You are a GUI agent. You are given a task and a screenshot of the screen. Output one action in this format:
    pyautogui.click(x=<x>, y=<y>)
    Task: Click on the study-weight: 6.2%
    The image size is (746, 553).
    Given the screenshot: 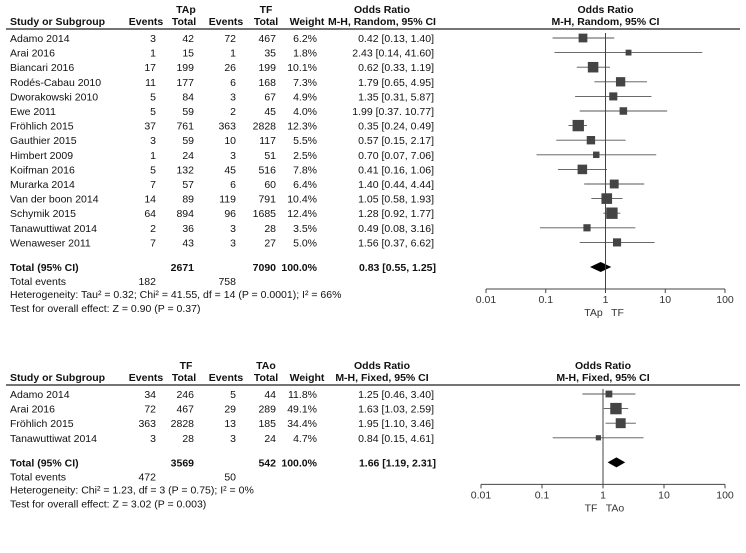 What is the action you would take?
    pyautogui.click(x=305, y=39)
    